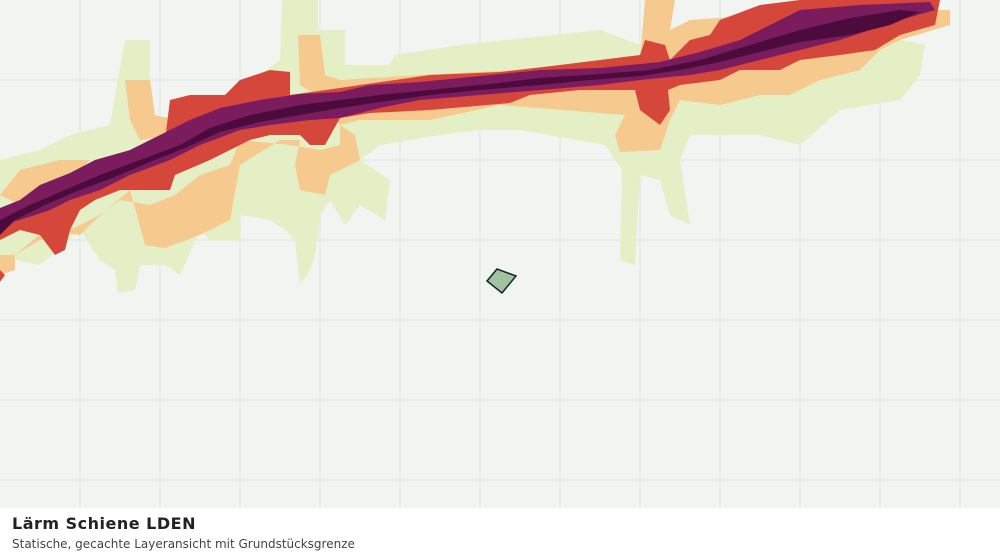  I want to click on parcel-boundary, so click(501, 281).